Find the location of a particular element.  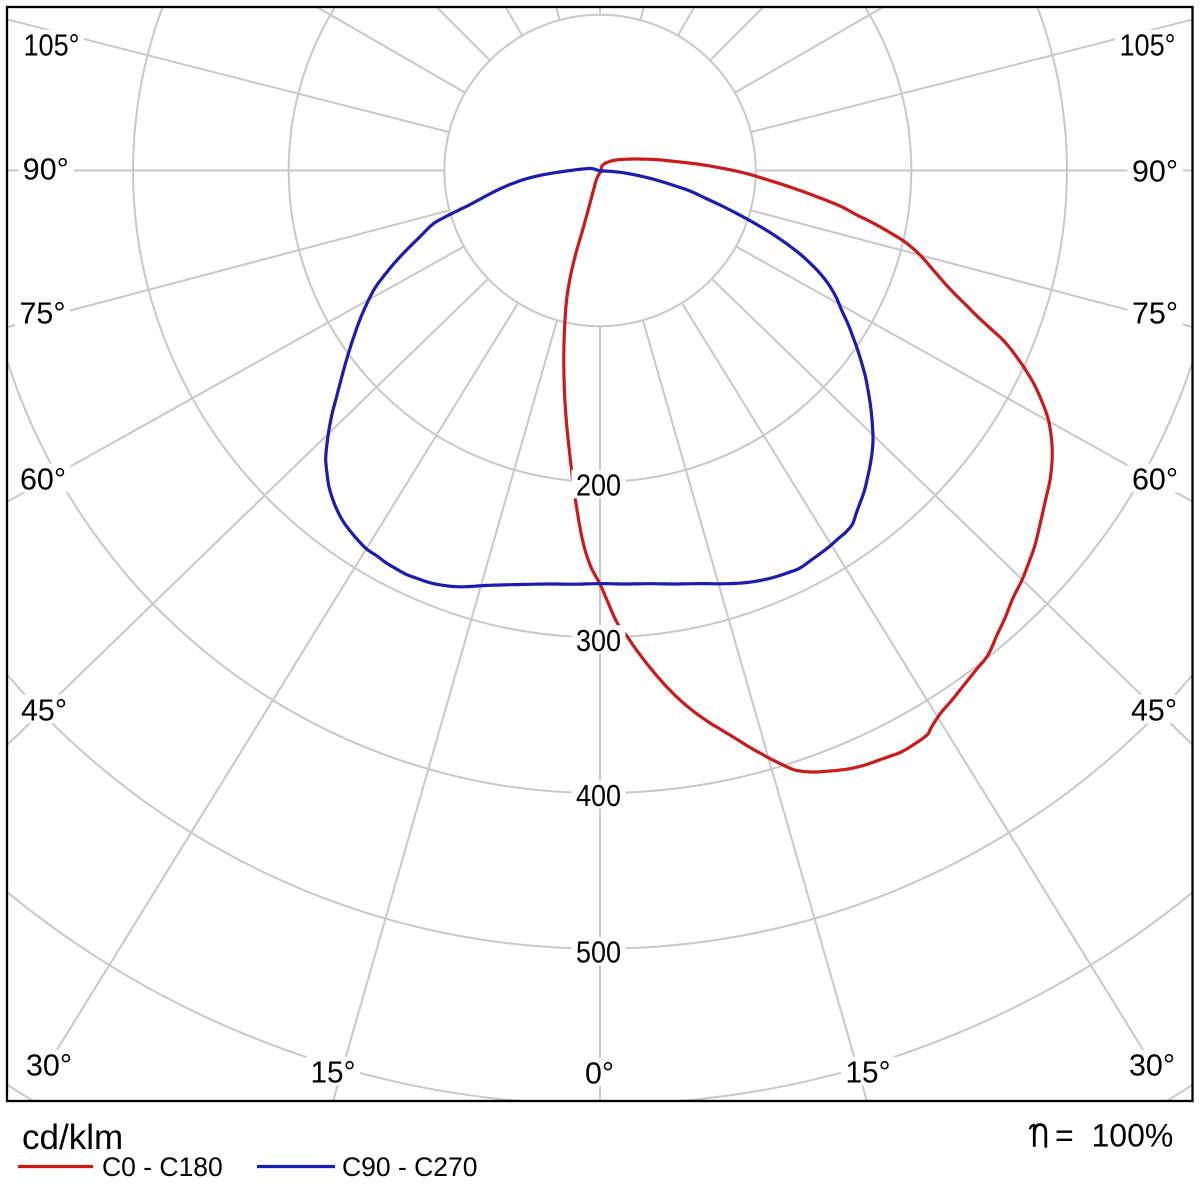

svg-text: cd/klm is located at coordinates (72, 1137).